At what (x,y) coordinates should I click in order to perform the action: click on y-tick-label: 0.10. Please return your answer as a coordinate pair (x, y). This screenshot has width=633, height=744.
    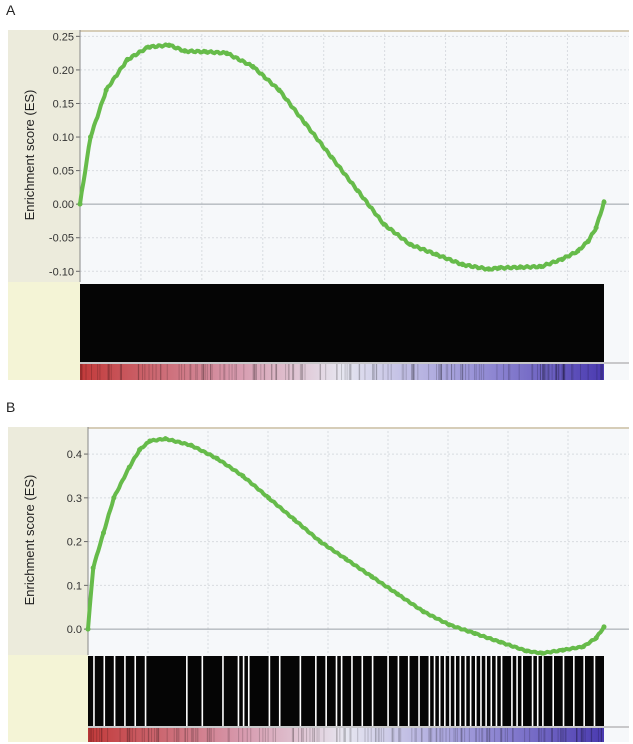
    Looking at the image, I should click on (63, 138).